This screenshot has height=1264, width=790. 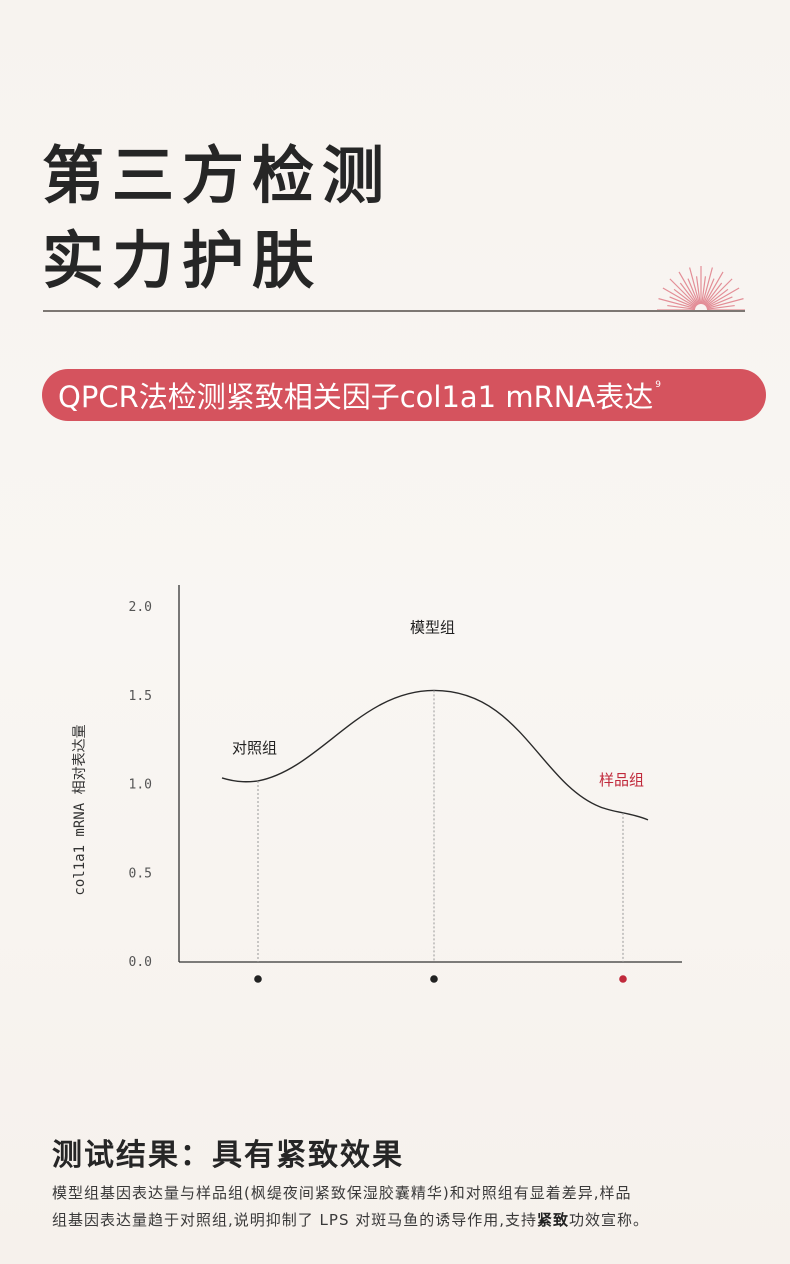 What do you see at coordinates (140, 696) in the screenshot?
I see `y-tick-label: 1.5` at bounding box center [140, 696].